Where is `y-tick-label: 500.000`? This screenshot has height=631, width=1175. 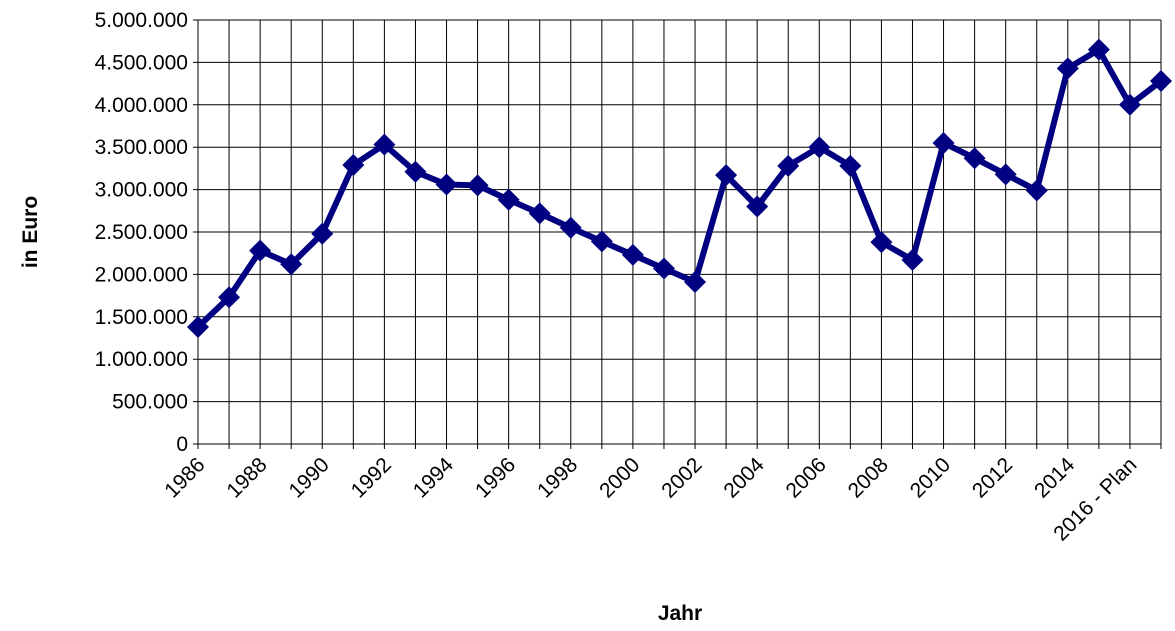 y-tick-label: 500.000 is located at coordinates (150, 402).